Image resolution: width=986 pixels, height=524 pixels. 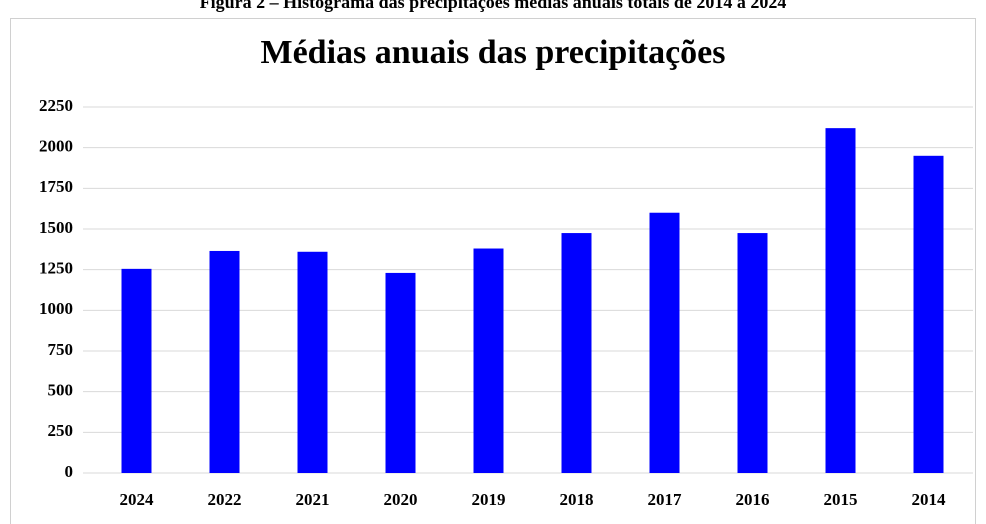 What do you see at coordinates (841, 499) in the screenshot?
I see `x-tick-label: 2015` at bounding box center [841, 499].